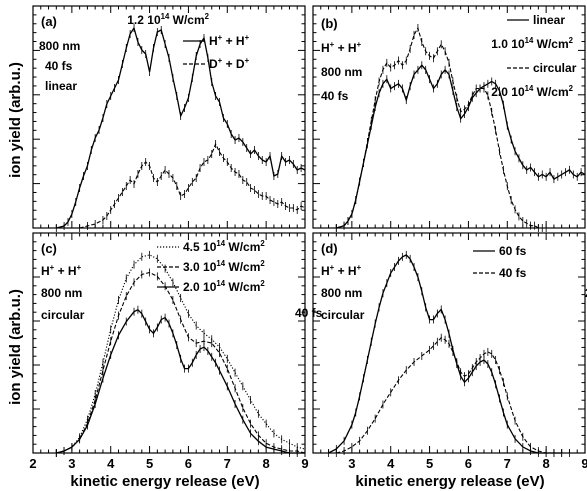  Describe the element at coordinates (15, 120) in the screenshot. I see `y-axis-label-top: ion yield (arb.u.)` at that location.